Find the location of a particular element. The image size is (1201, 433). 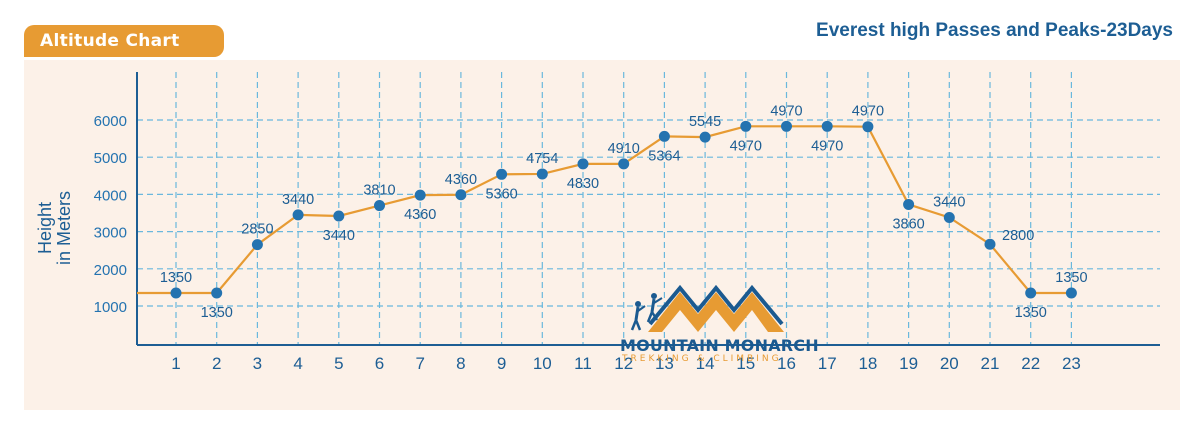

x-tick-label: 15 is located at coordinates (745, 363).